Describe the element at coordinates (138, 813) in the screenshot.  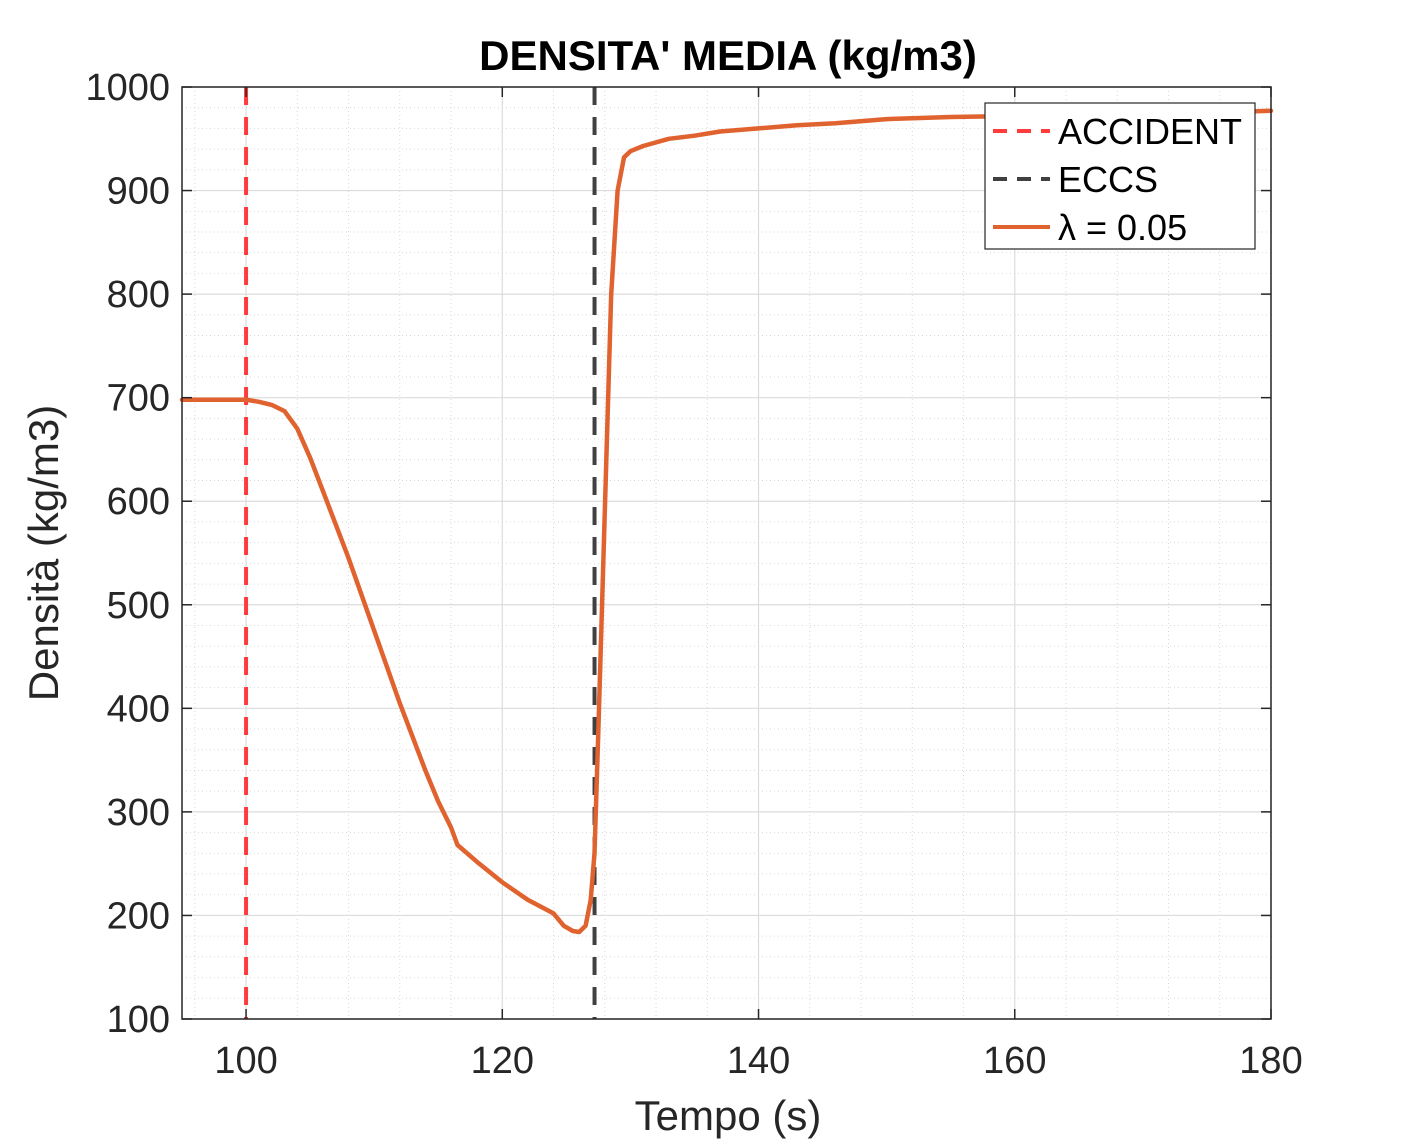
I see `y-tick-label: 300` at that location.